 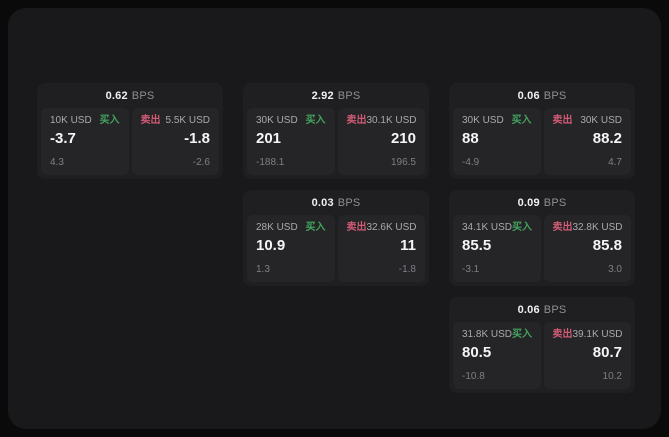 What do you see at coordinates (607, 352) in the screenshot?
I see `sell-price: 80.7` at bounding box center [607, 352].